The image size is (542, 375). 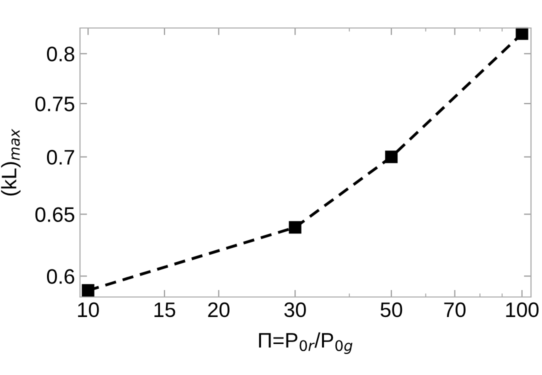 I want to click on x-axis-title: Π=P$_{0r}$/P$_{0g}$, so click(x=305, y=343).